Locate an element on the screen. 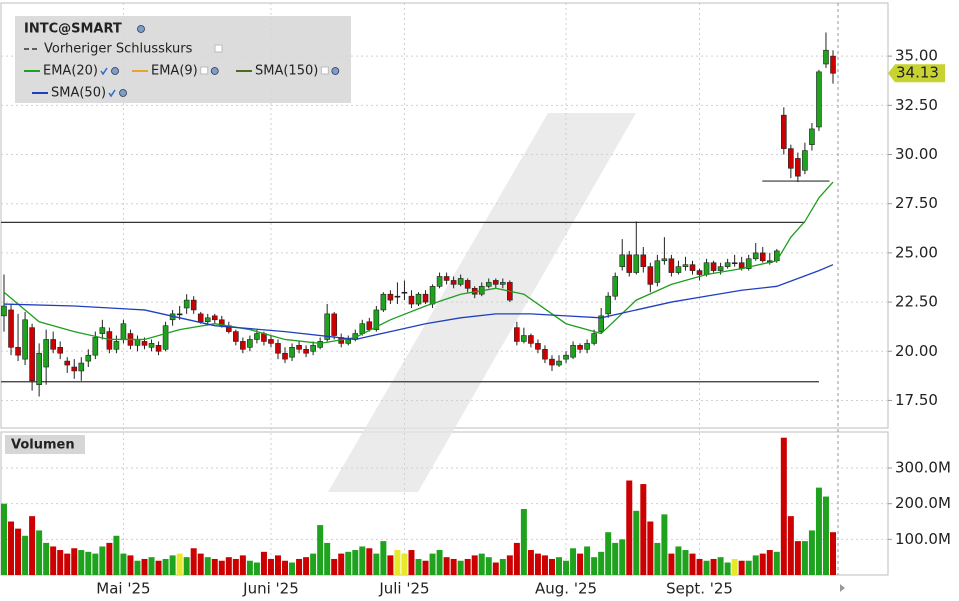 The image size is (959, 601). last-price-label: 34.13 is located at coordinates (917, 73).